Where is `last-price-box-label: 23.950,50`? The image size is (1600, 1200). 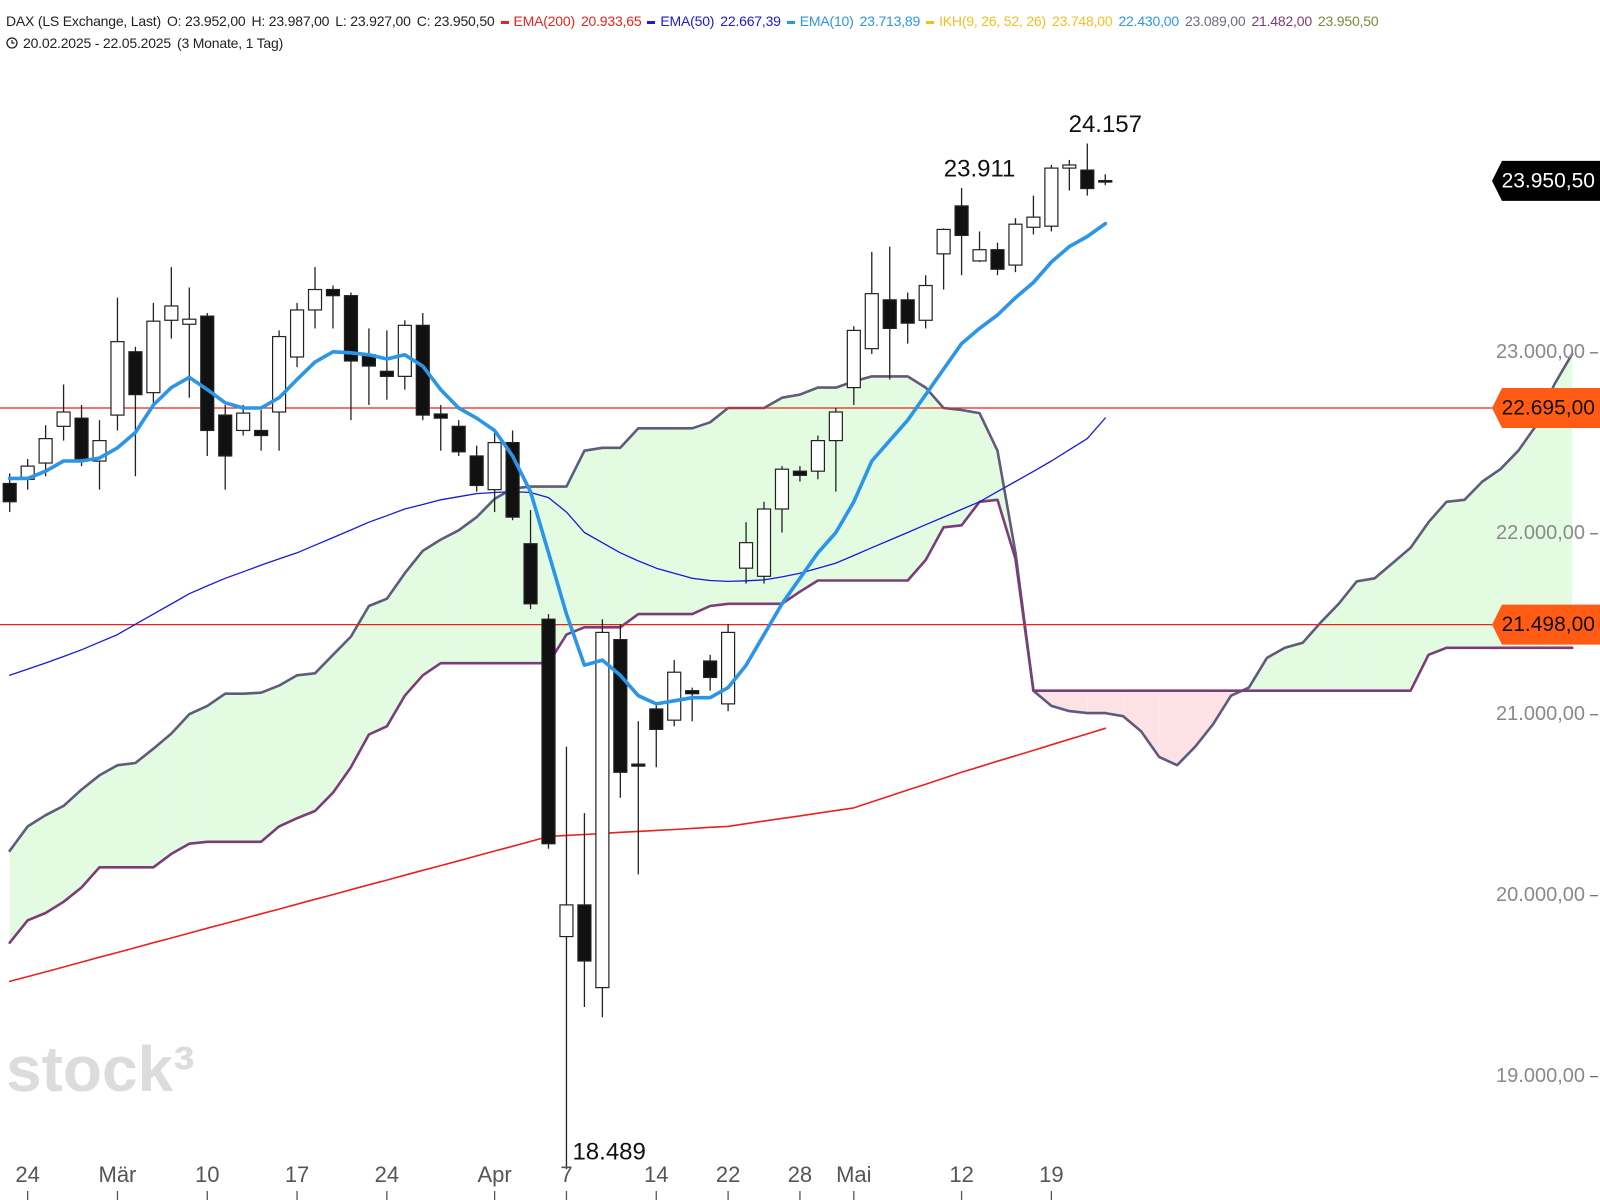 last-price-box-label: 23.950,50 is located at coordinates (1548, 180).